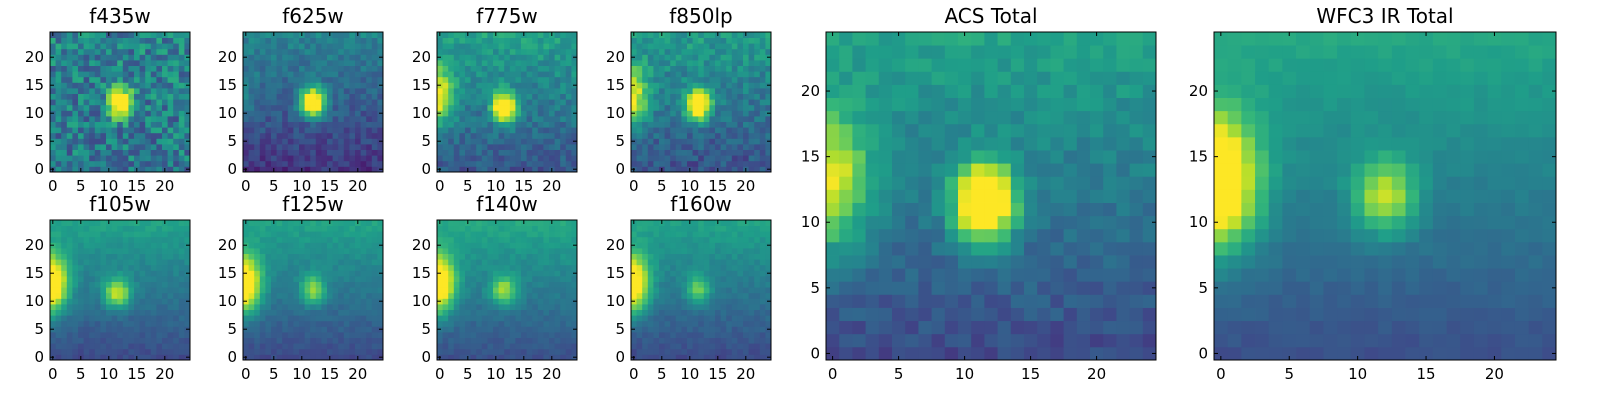 Image resolution: width=1600 pixels, height=400 pixels. What do you see at coordinates (507, 290) in the screenshot?
I see `heatmap-cells` at bounding box center [507, 290].